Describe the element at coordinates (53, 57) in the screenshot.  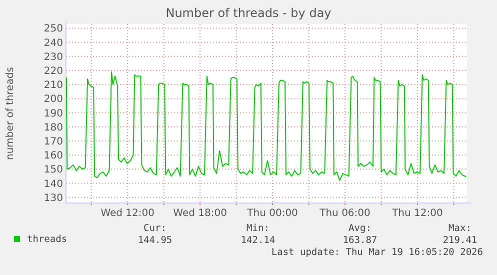
I see `y-tick-label: 230` at that location.